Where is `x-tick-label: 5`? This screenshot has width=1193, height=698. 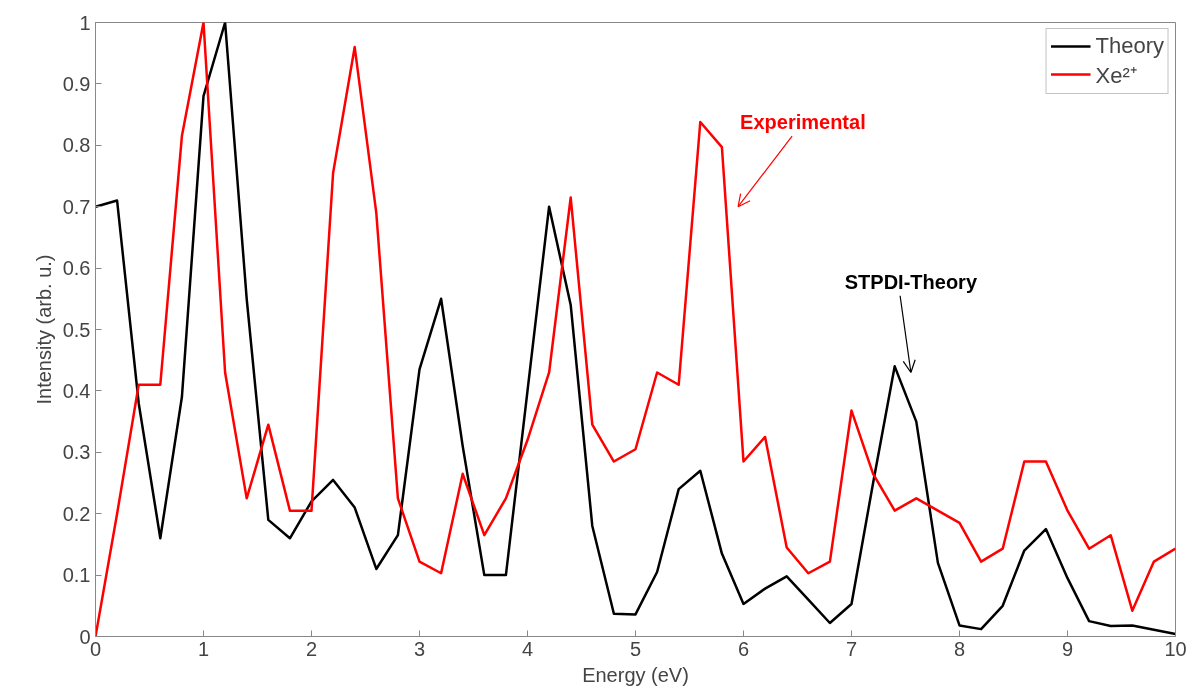 x-tick-label: 5 is located at coordinates (635, 648).